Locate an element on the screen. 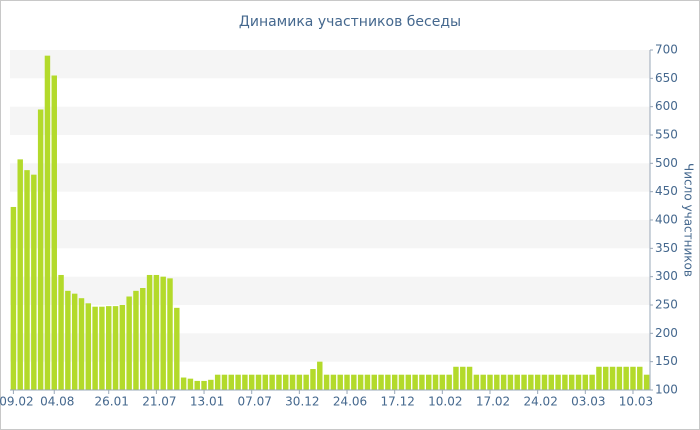 The image size is (700, 430). x-tick-label: 09.02 is located at coordinates (17, 402).